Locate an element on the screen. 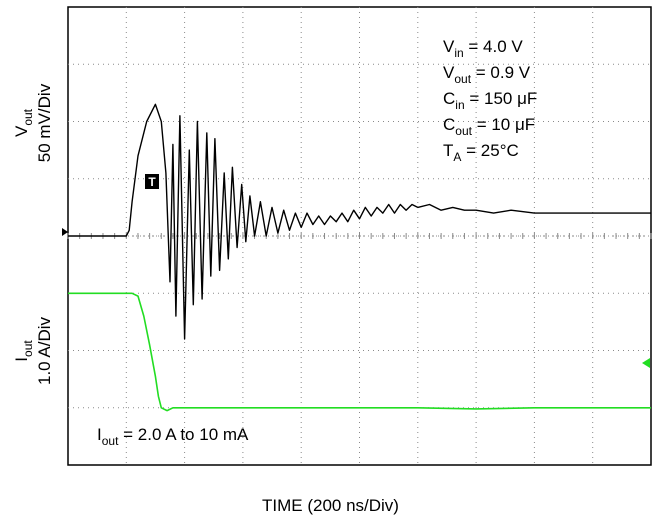 Image resolution: width=661 pixels, height=520 pixels. condition-line: Vin = 4.0 V is located at coordinates (483, 48).